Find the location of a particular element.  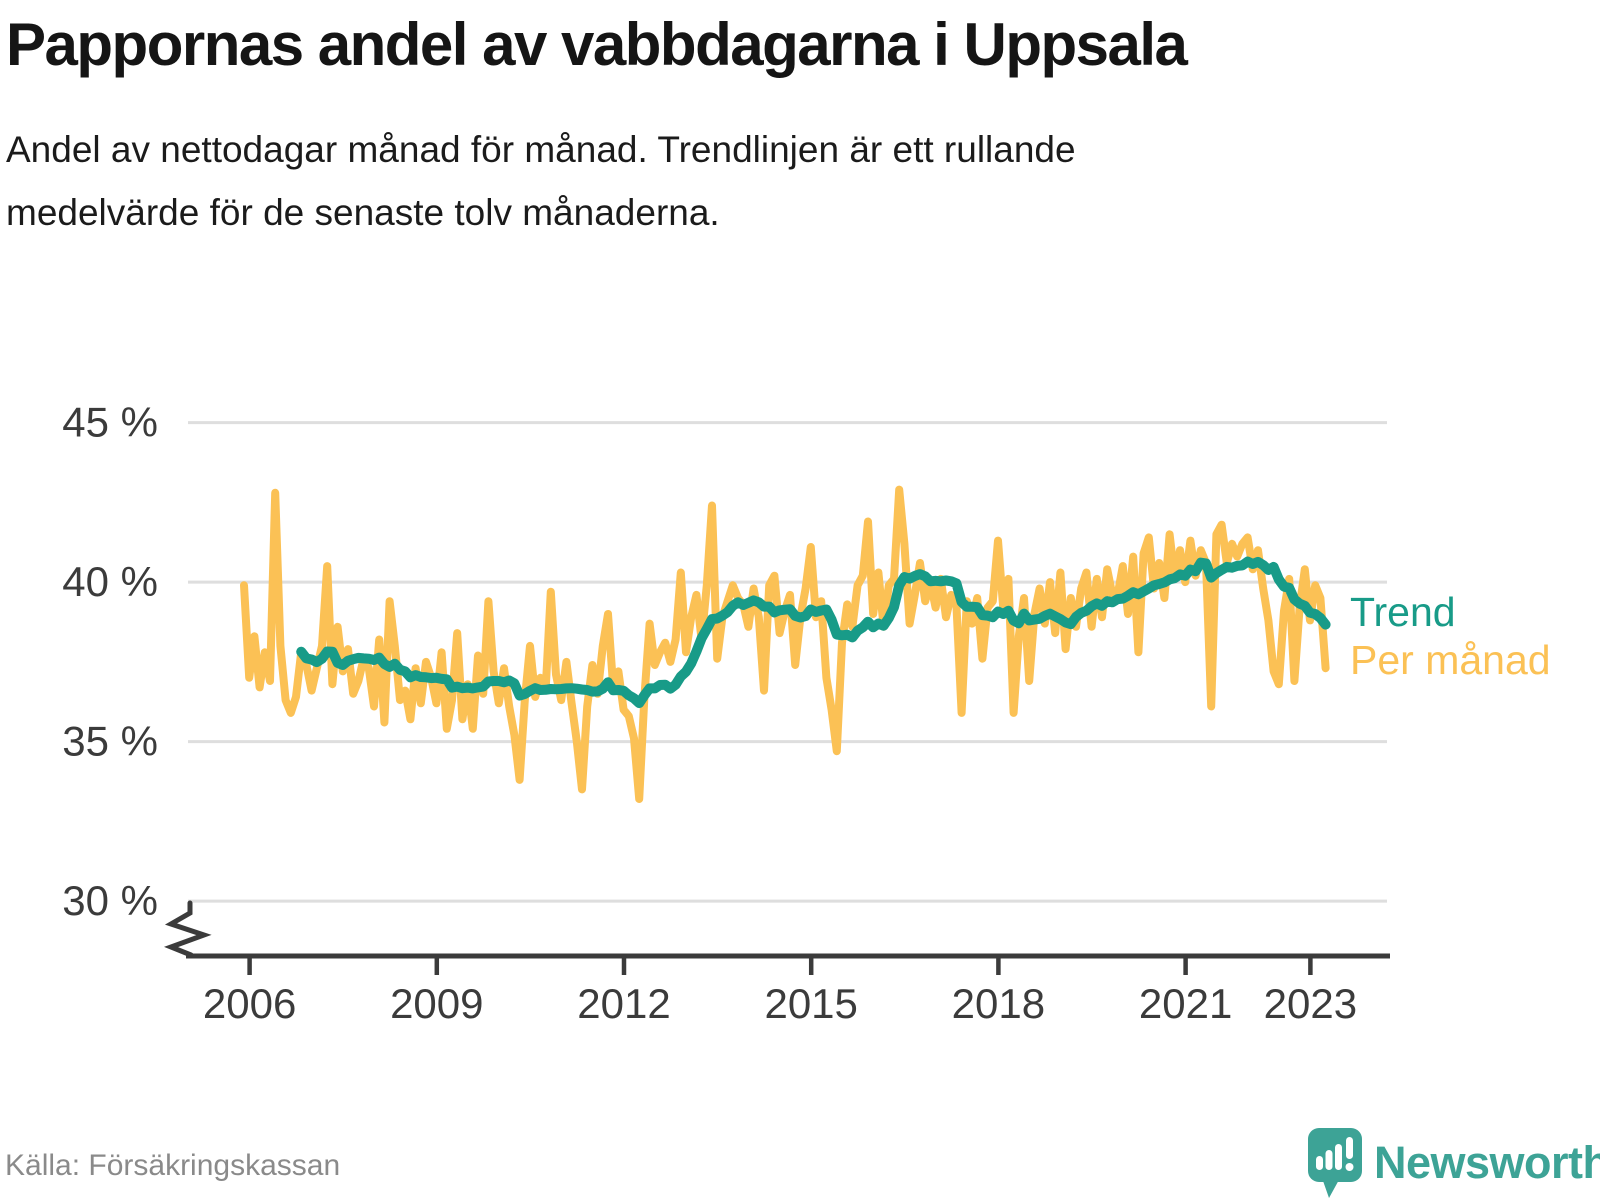

x-axis-labels: 2006 2009 2012 2015 2018 2021 2023 is located at coordinates (780, 1003).